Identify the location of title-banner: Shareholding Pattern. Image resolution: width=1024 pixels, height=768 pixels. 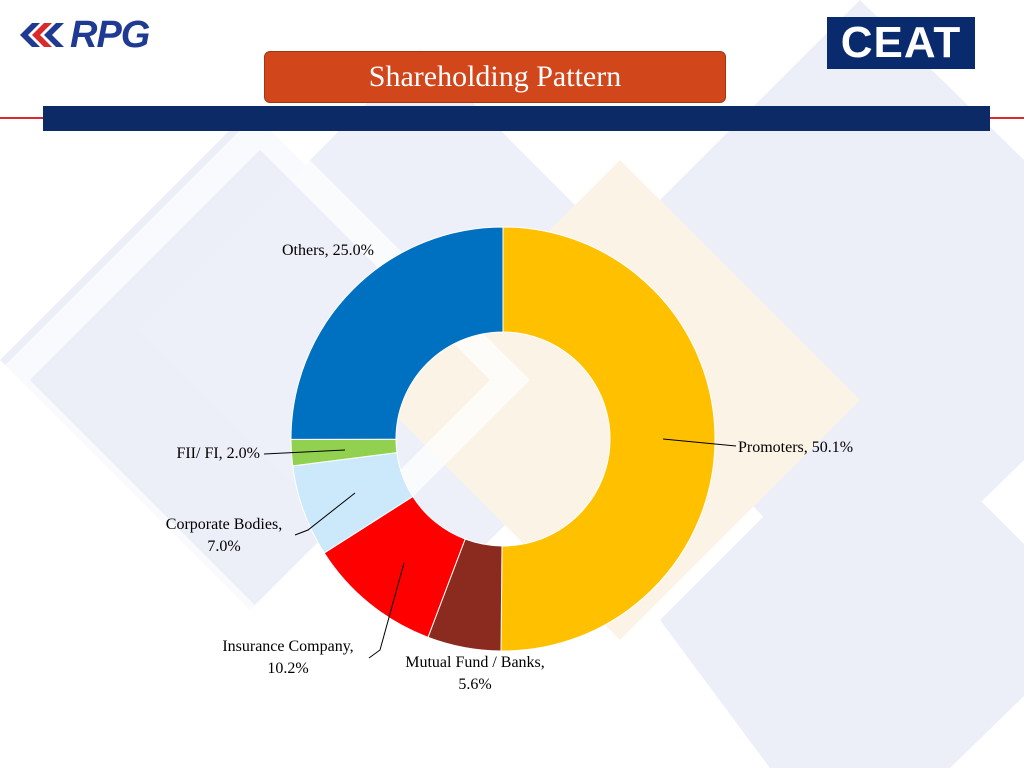
(495, 77).